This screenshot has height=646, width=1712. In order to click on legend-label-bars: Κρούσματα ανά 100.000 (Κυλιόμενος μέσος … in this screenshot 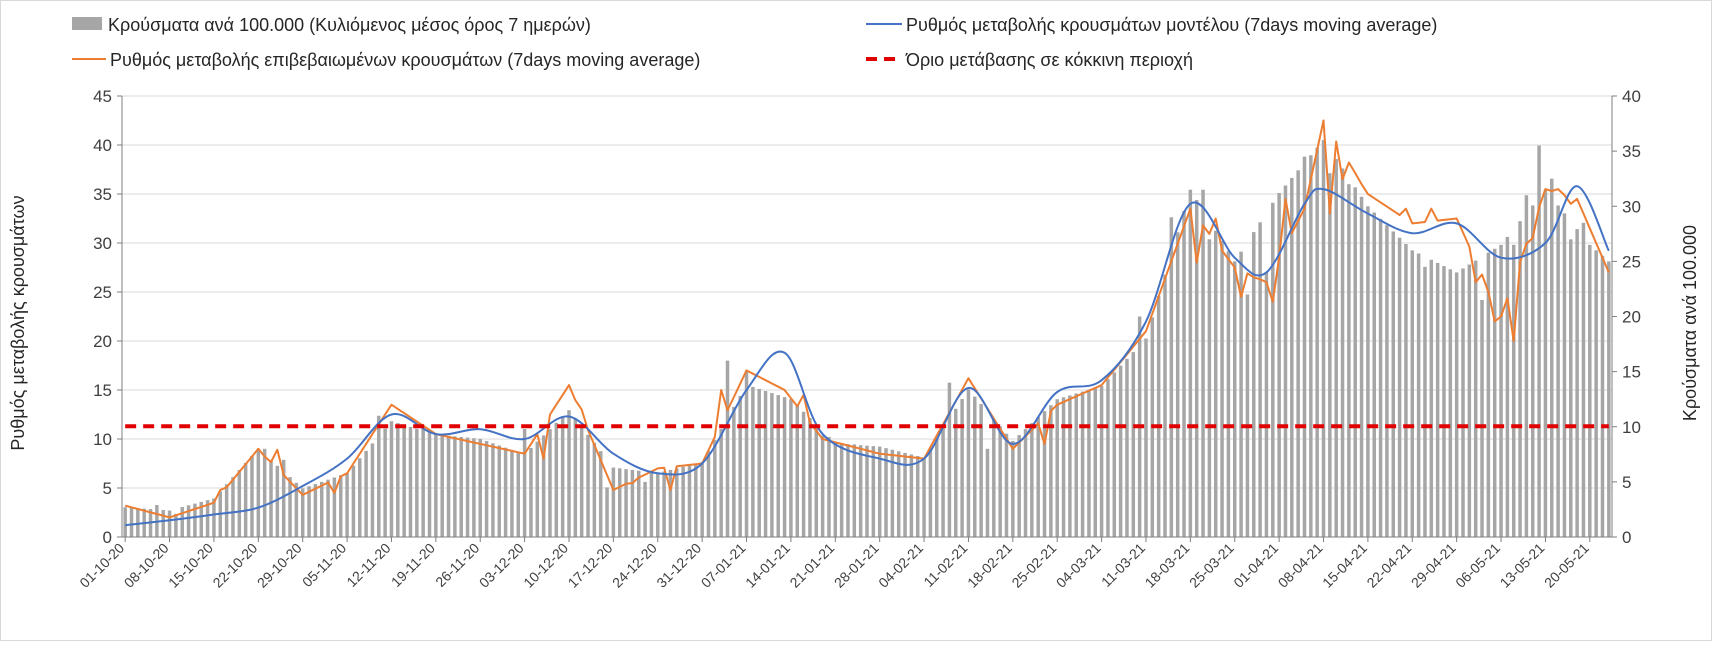, I will do `click(349, 25)`.